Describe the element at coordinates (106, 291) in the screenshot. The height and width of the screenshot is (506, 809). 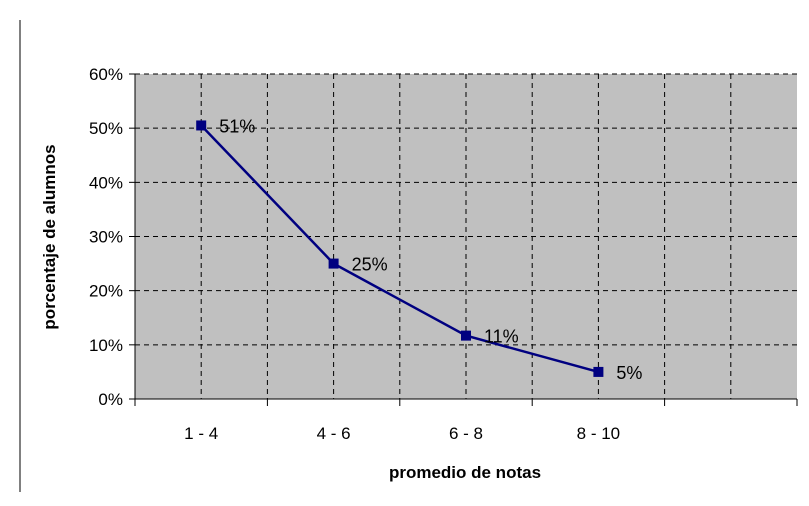
I see `y-tick-label: 20%` at that location.